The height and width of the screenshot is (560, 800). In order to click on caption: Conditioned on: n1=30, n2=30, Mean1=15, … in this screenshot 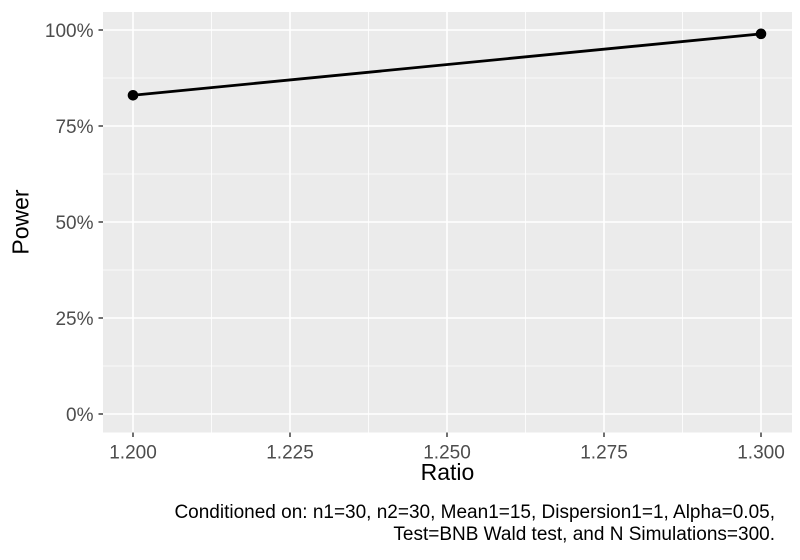, I will do `click(474, 524)`.